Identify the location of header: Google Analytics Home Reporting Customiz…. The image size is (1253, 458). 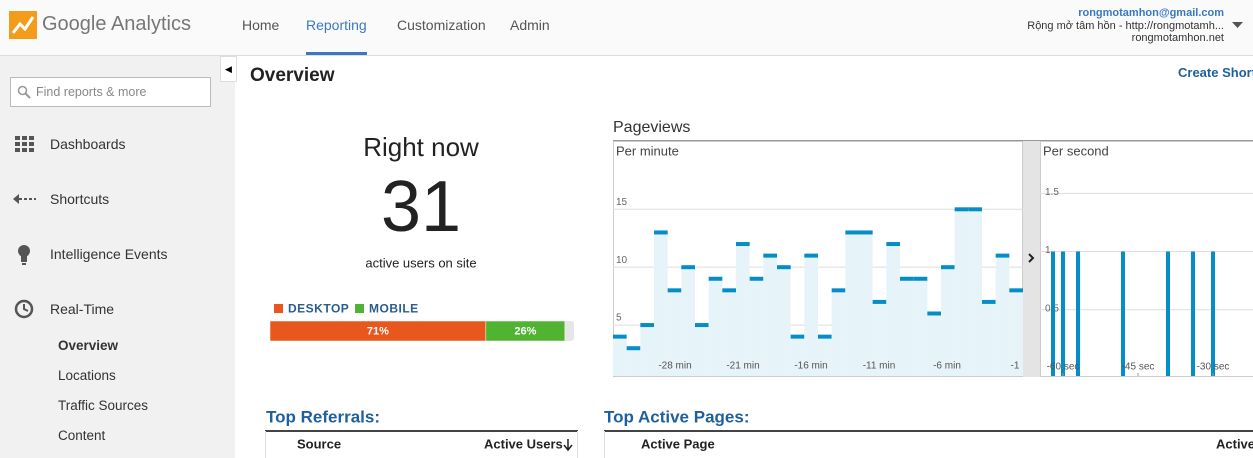
(626, 28).